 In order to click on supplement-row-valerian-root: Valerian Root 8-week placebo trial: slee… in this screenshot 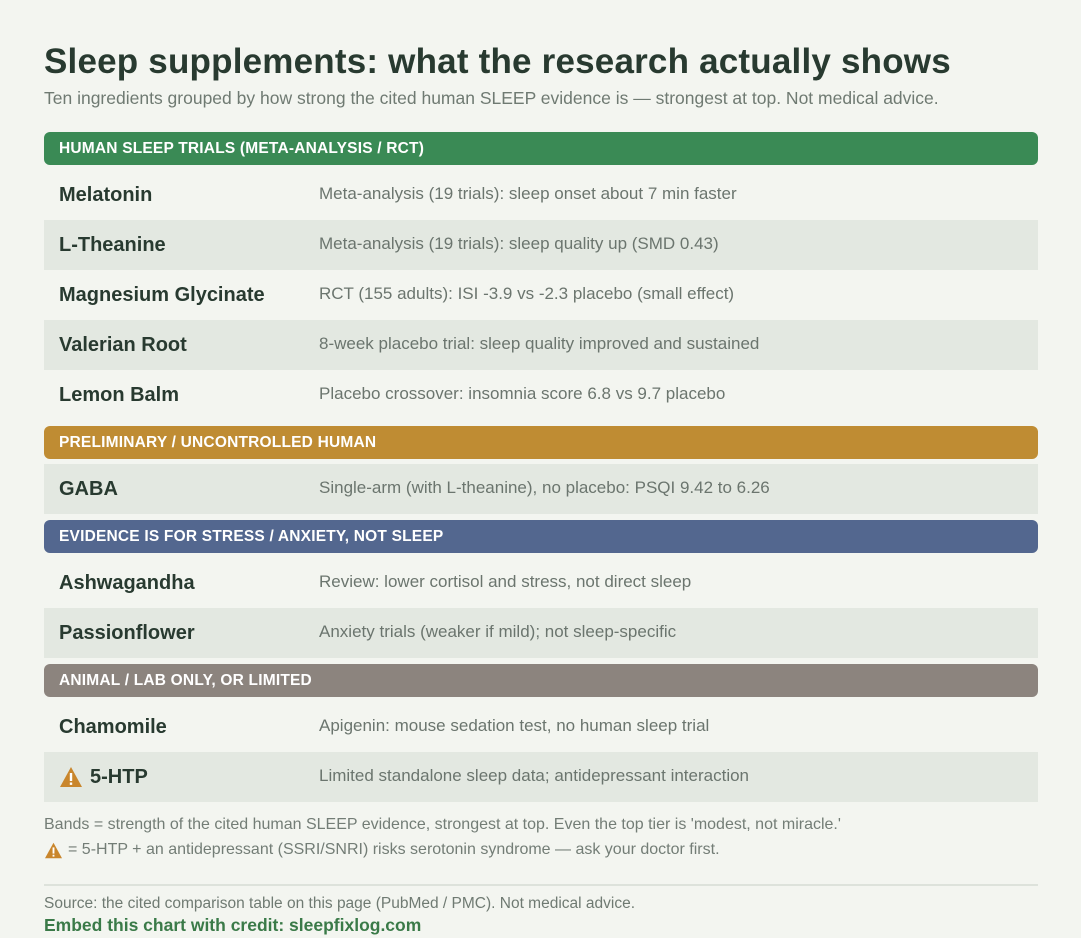, I will do `click(541, 345)`.